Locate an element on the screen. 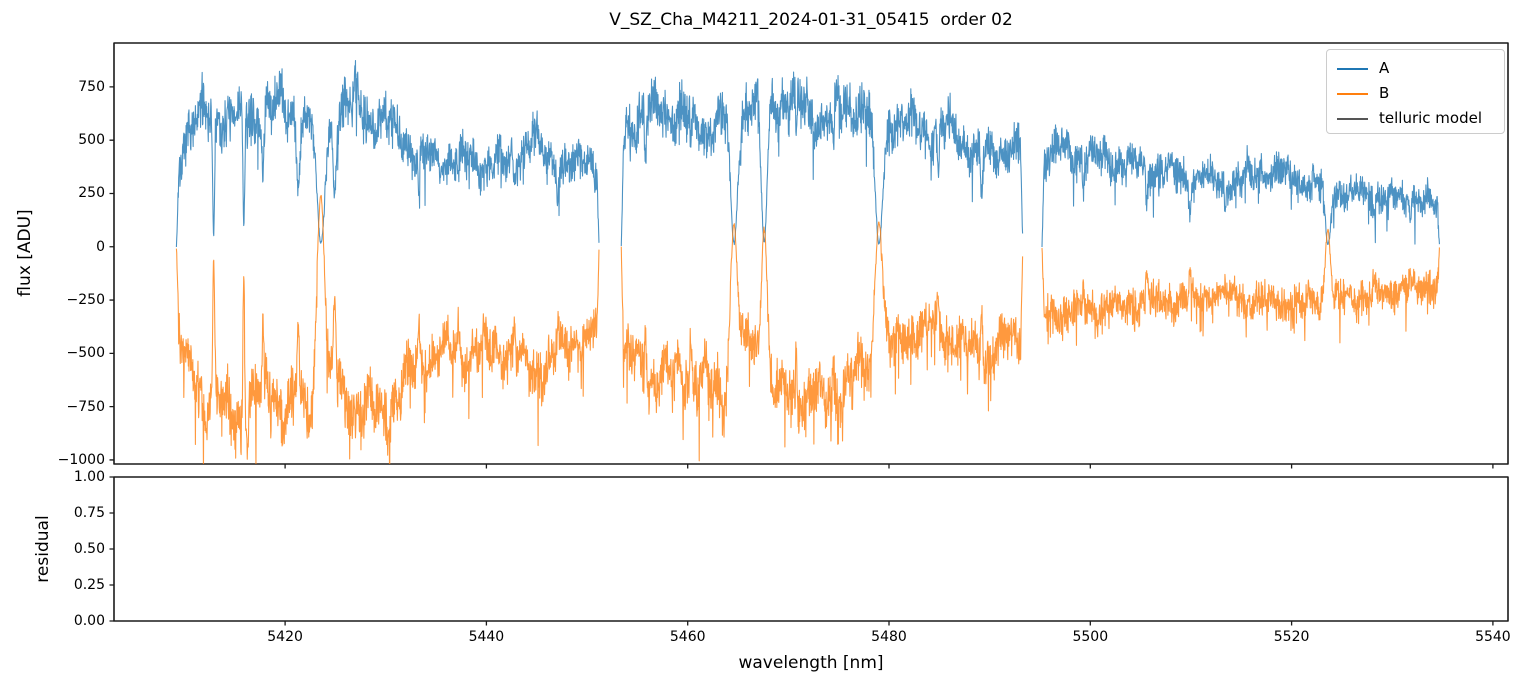 The height and width of the screenshot is (696, 1529). legend-line-sample-b is located at coordinates (1352, 93).